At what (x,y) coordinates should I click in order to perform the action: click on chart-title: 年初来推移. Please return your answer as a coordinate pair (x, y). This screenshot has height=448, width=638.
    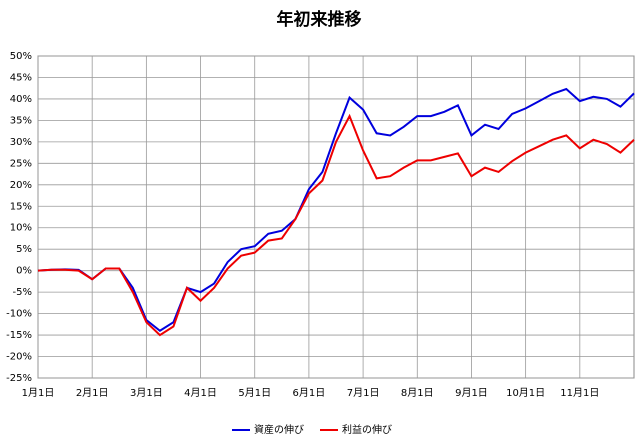
    Looking at the image, I should click on (319, 19).